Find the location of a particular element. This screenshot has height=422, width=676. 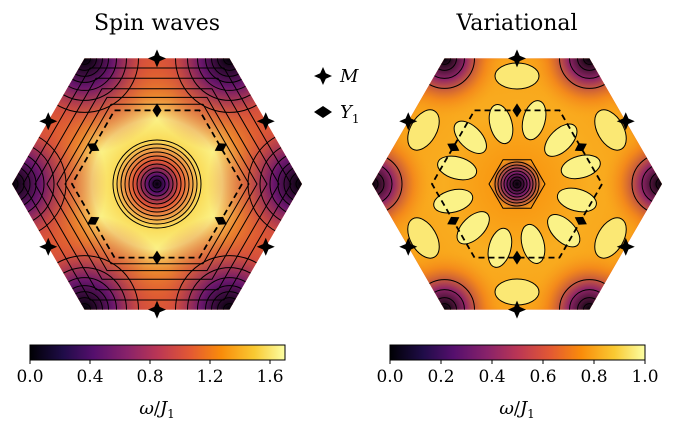

left-label-omega: ω is located at coordinates (146, 408).